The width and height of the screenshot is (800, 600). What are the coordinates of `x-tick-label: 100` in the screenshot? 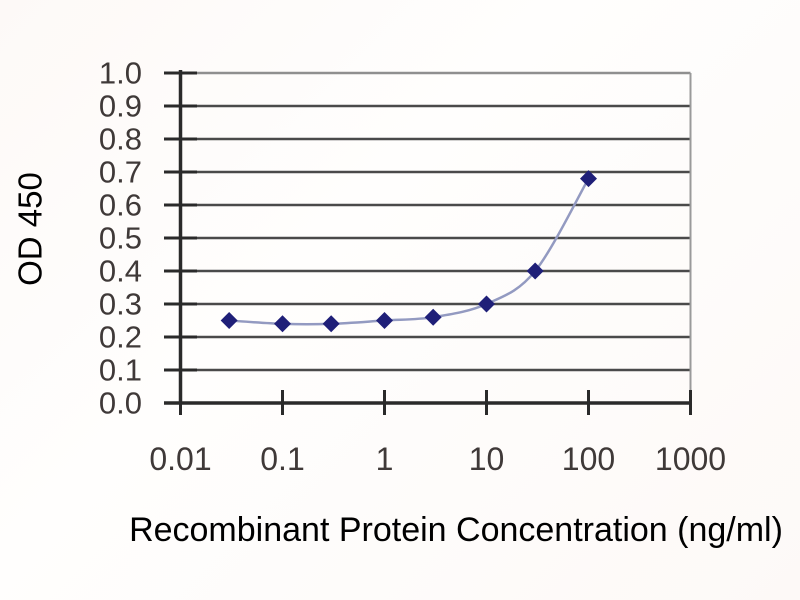 It's located at (588, 459).